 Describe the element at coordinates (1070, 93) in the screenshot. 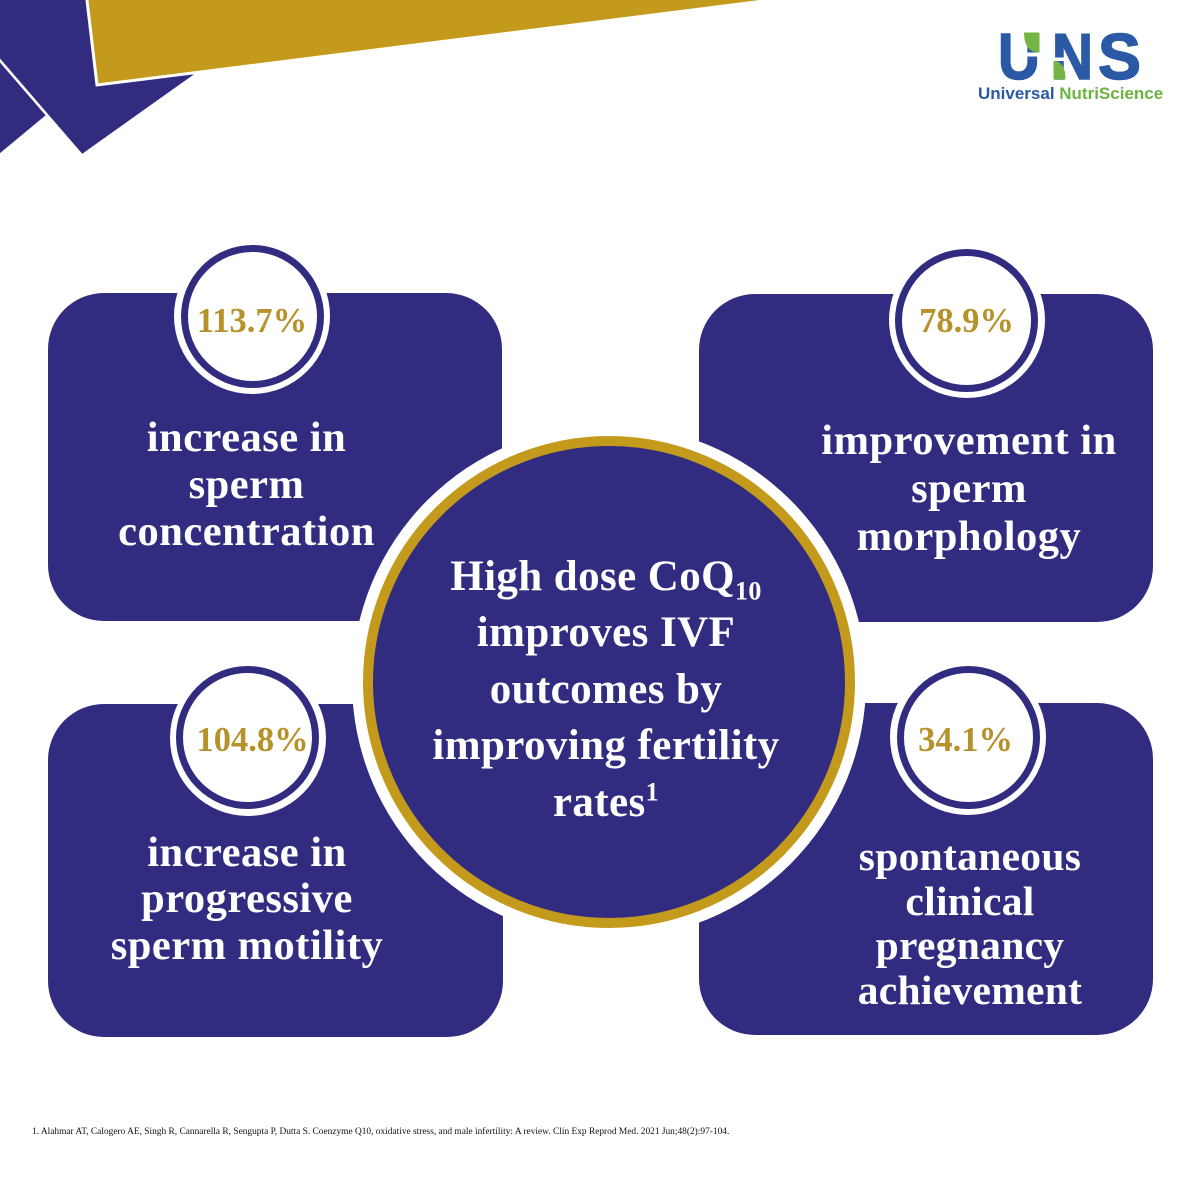

I see `svg-text: Universal NutriScience` at that location.